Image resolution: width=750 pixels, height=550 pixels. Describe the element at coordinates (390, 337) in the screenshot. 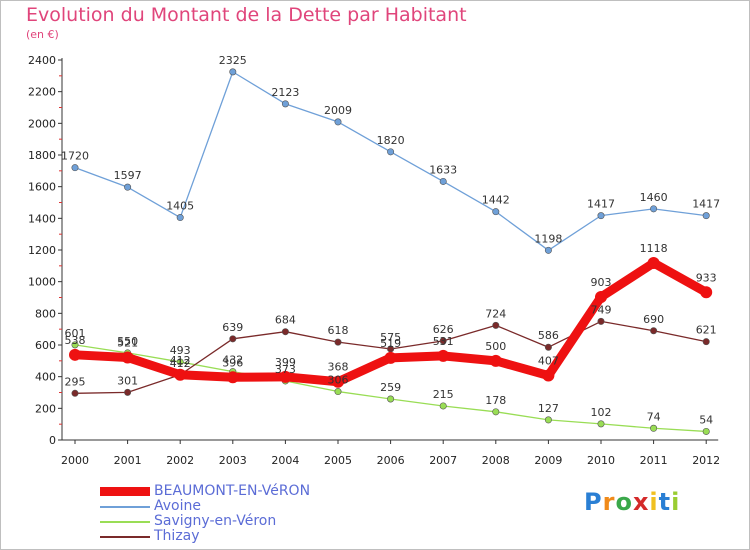

I see `data-label: 575` at that location.